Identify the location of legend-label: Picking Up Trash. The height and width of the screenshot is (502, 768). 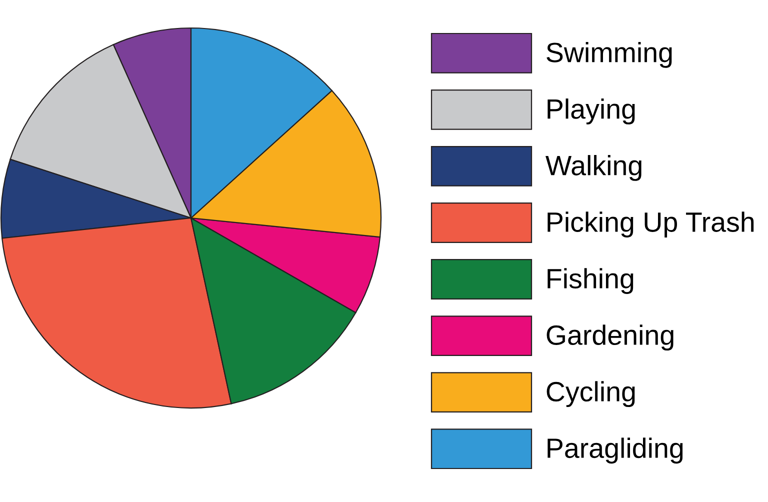
(651, 225).